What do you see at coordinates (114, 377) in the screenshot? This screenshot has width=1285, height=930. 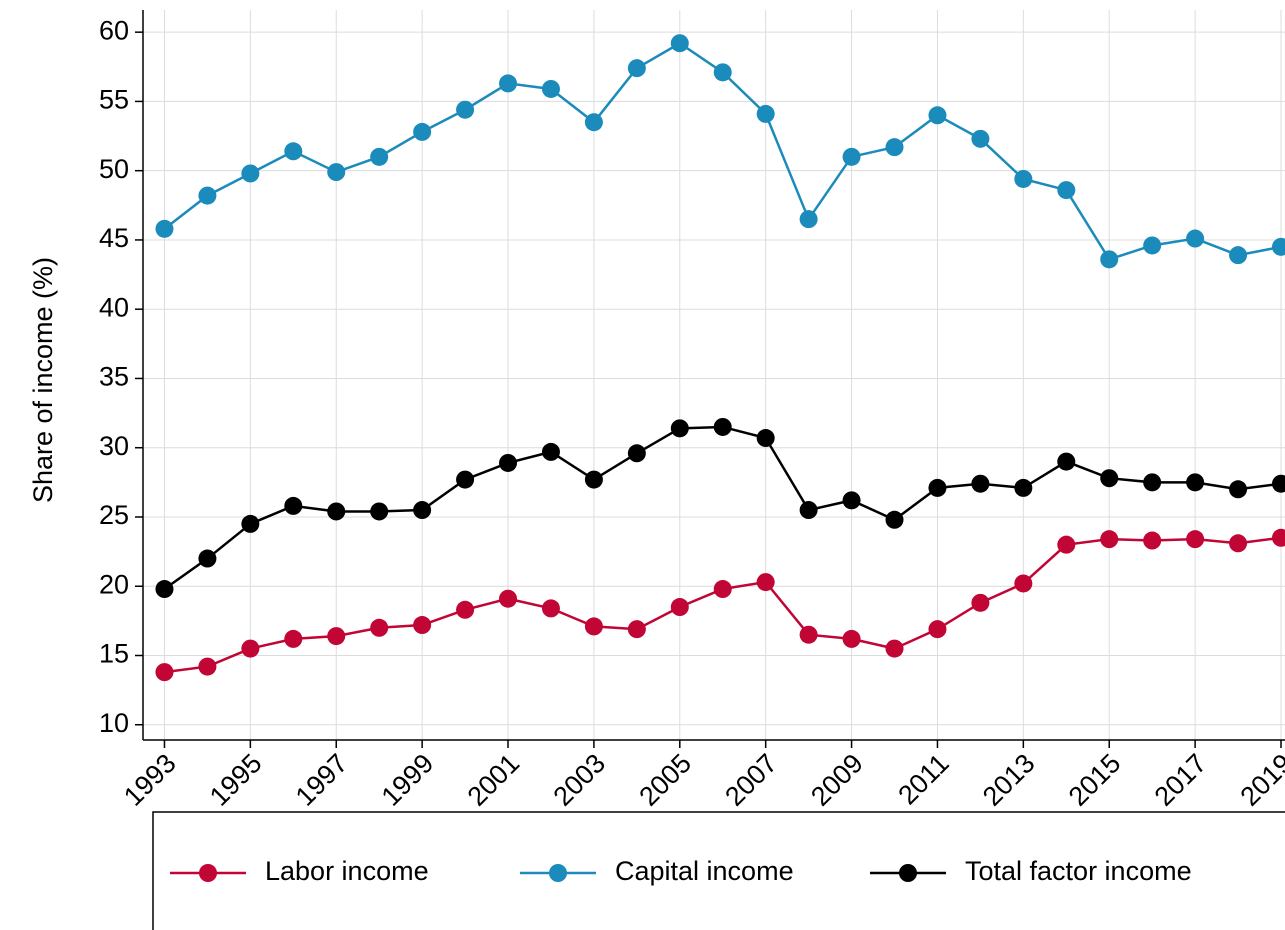 I see `y-tick-label: 35` at bounding box center [114, 377].